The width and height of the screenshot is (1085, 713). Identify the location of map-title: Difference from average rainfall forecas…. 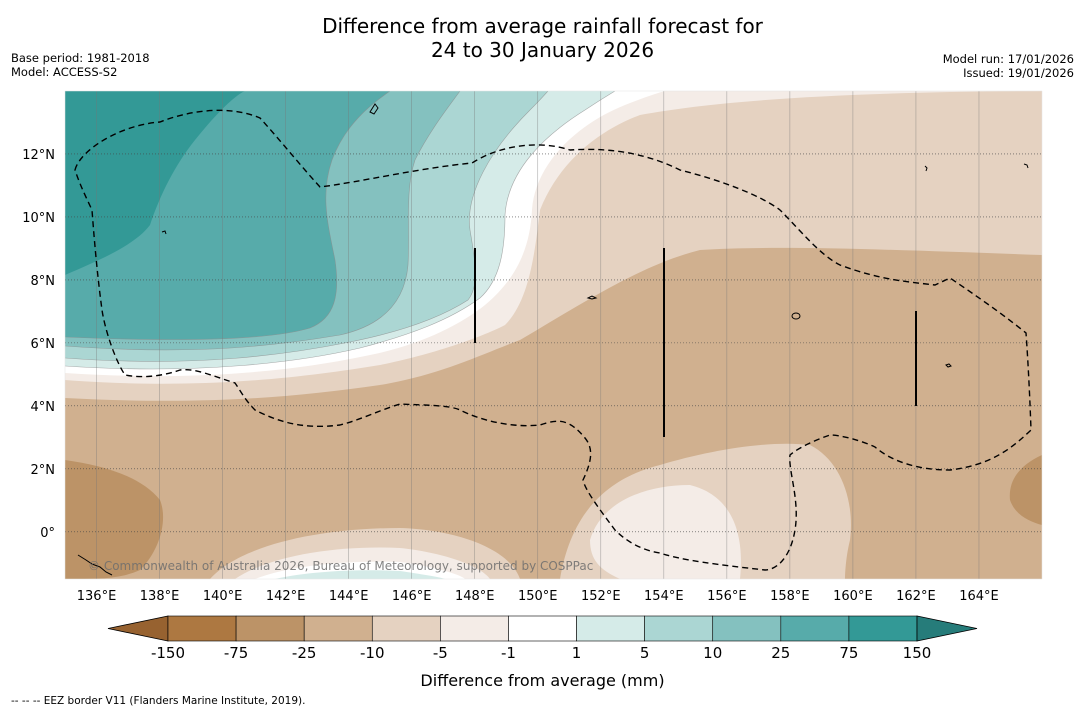
(542, 38).